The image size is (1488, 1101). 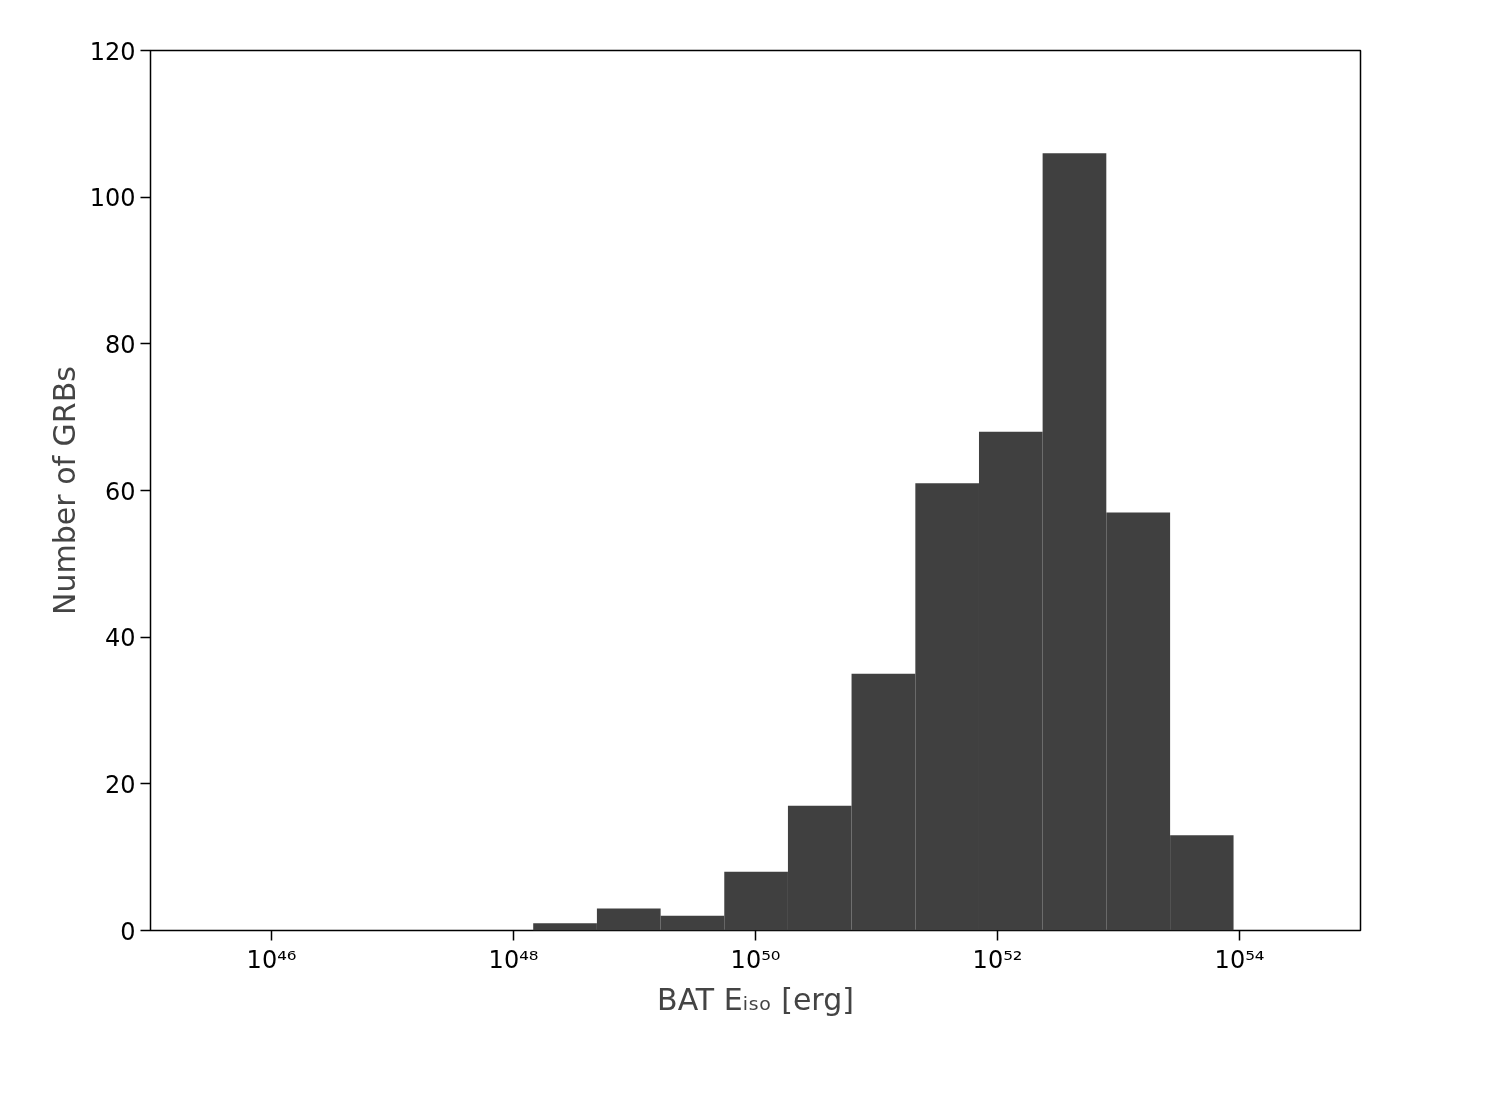 What do you see at coordinates (120, 784) in the screenshot?
I see `y-tick-label: 20` at bounding box center [120, 784].